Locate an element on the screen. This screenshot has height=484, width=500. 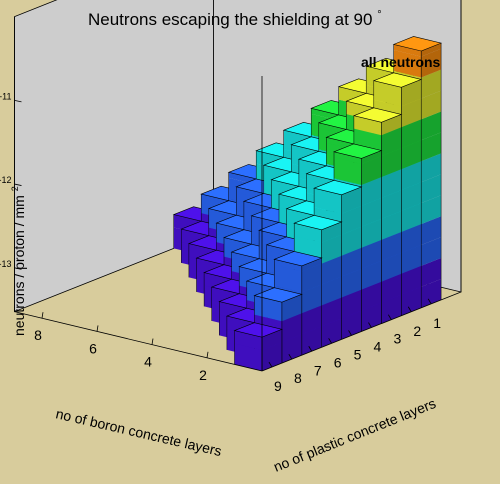
z-axis-title-superscript: 2 is located at coordinates (15, 188).